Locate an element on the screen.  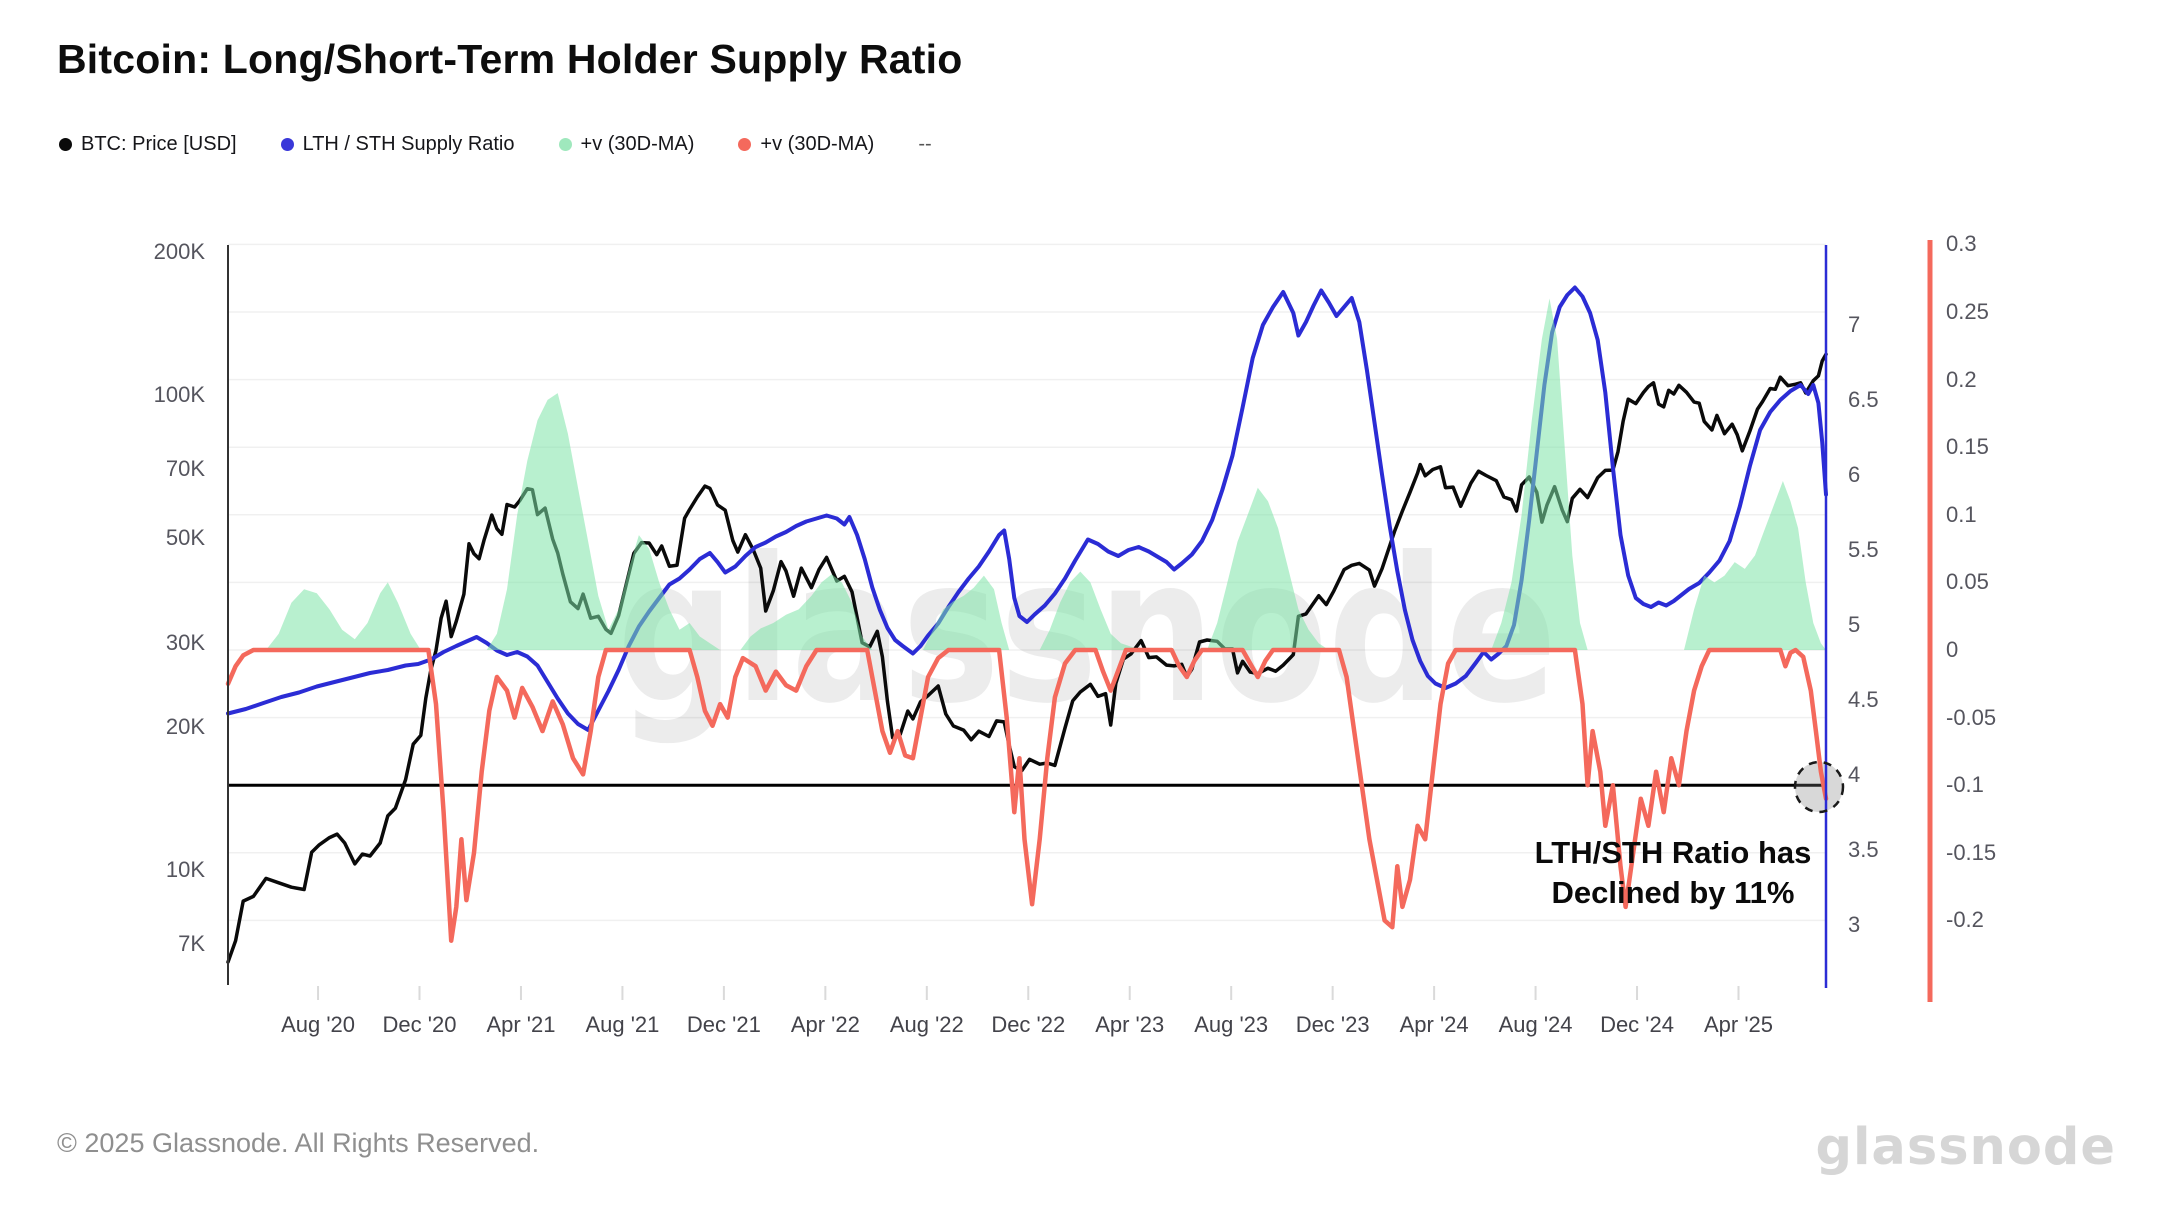
legend-label: LTH / STH Supply Ratio is located at coordinates (408, 144).